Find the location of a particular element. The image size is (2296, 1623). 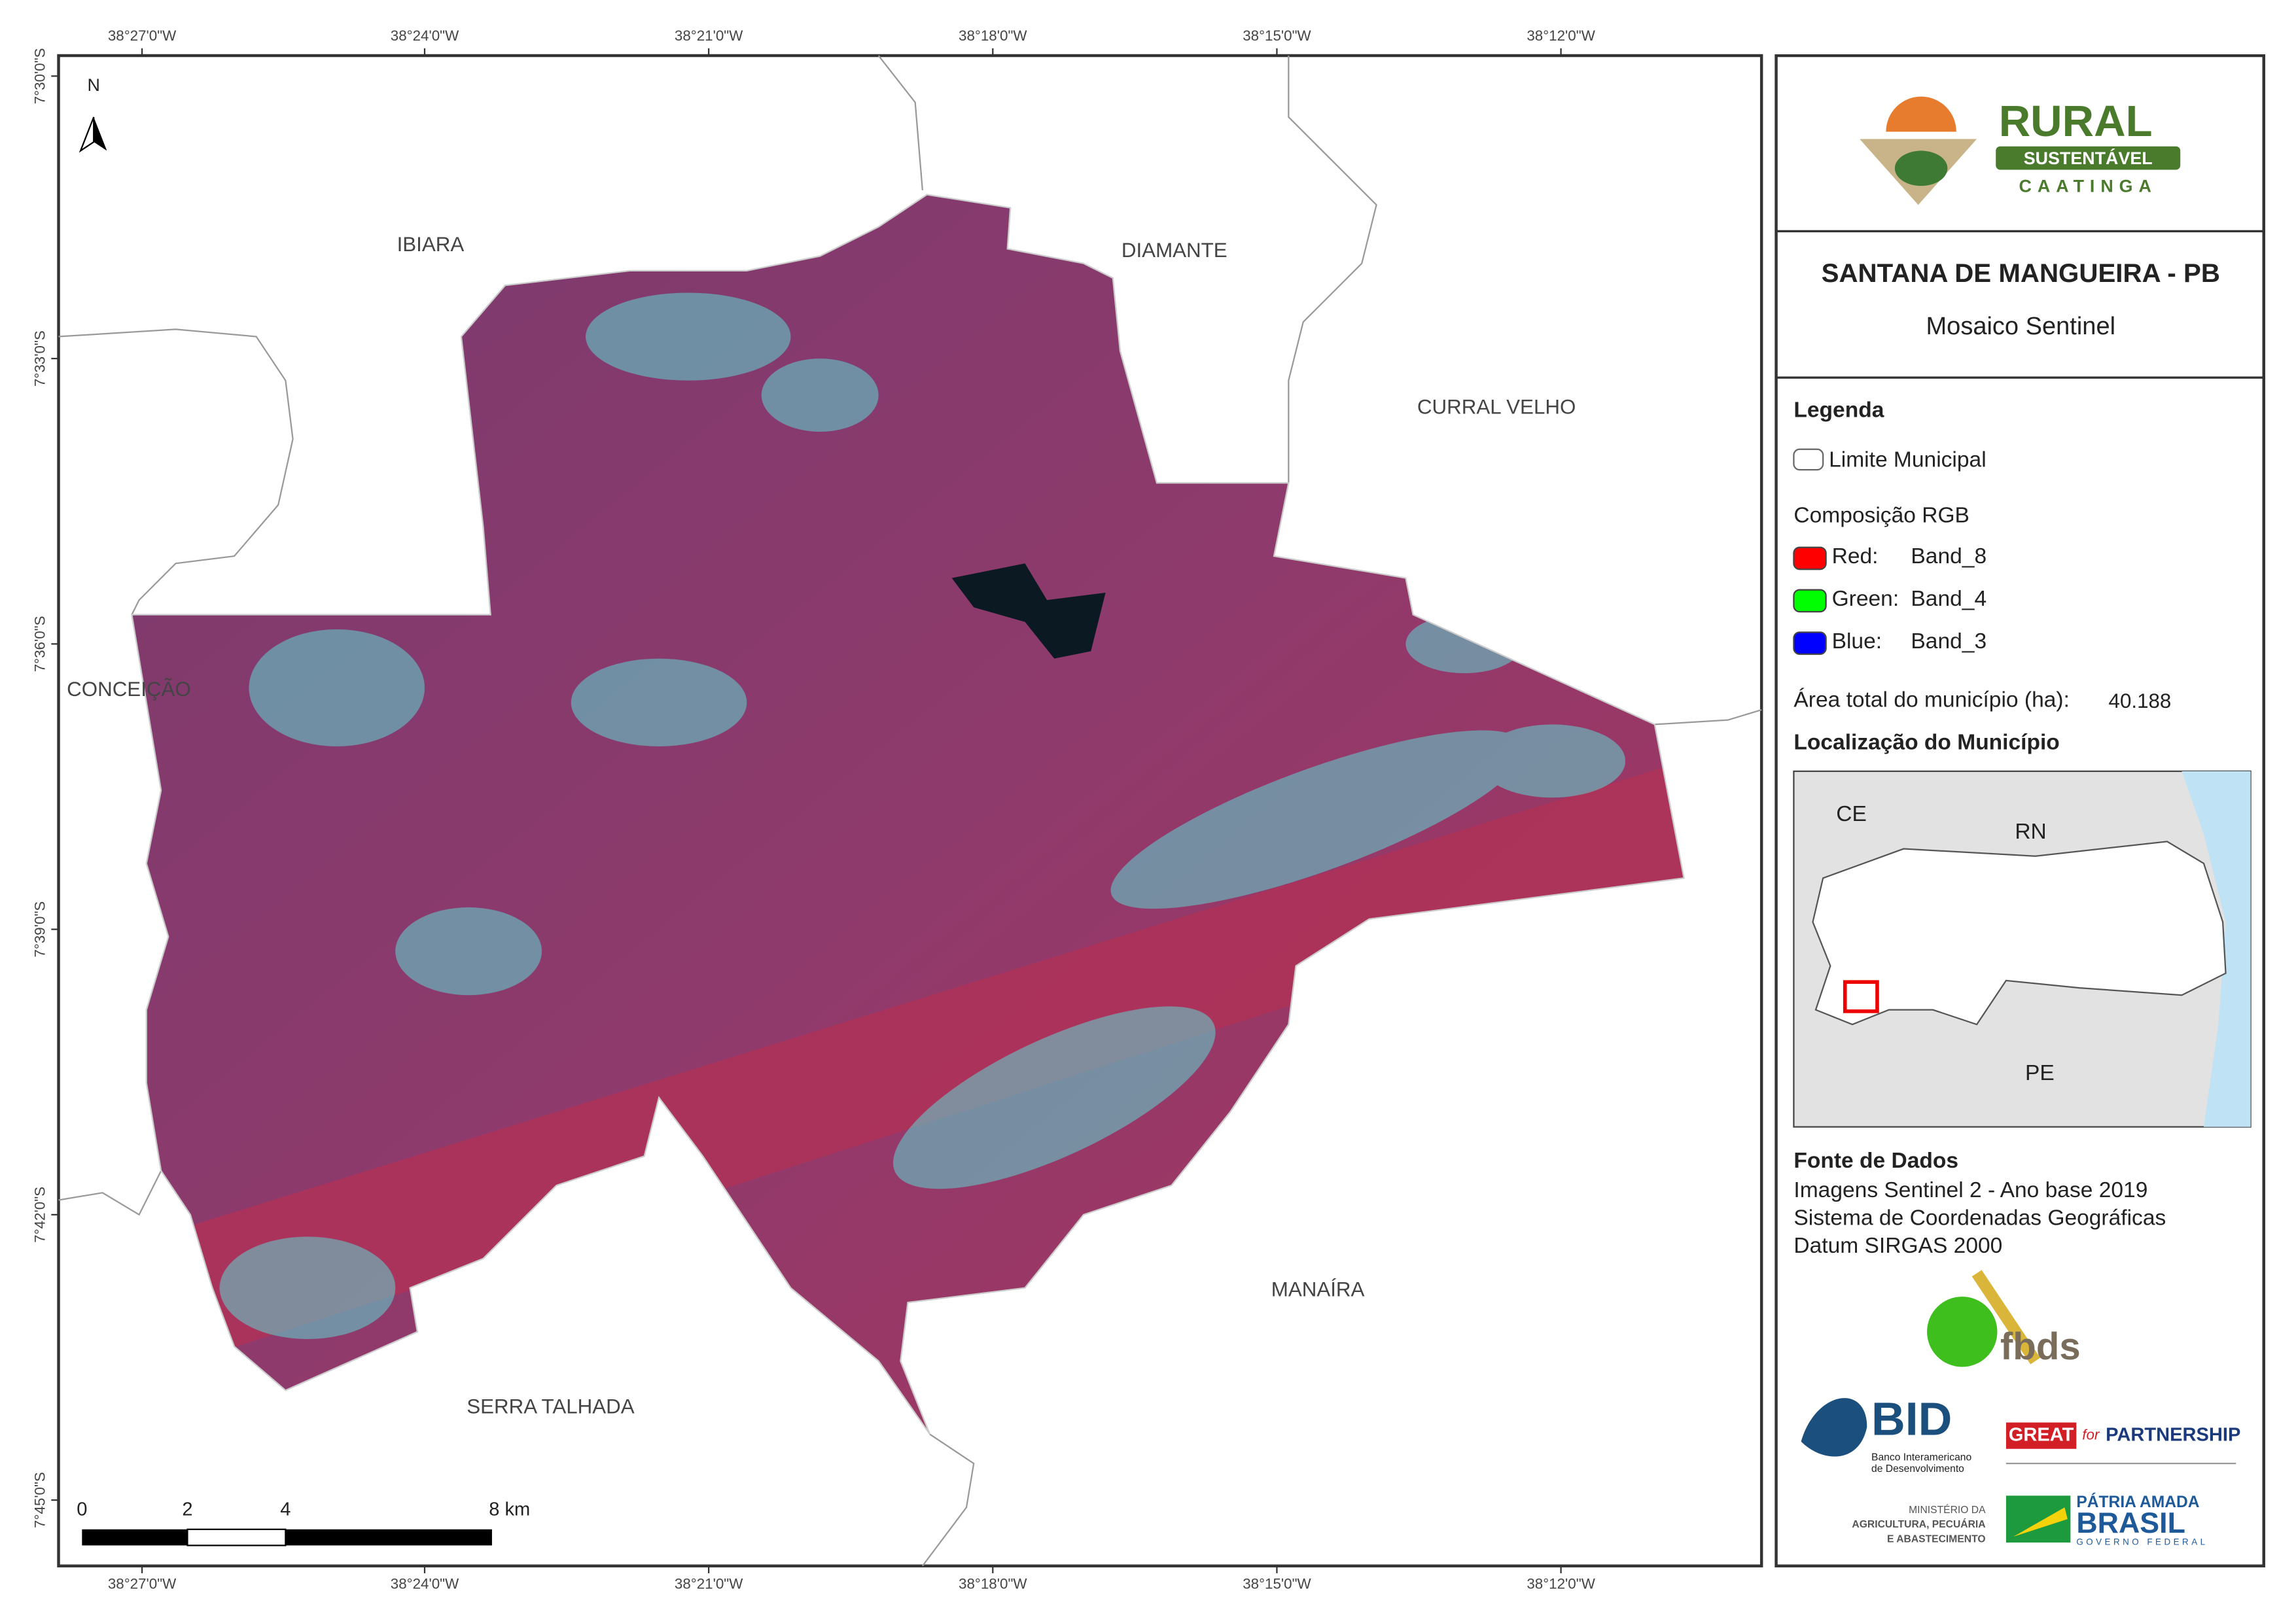

rural-logo: RURAL SUSTENTÁVEL CAATINGA is located at coordinates (2020, 151).